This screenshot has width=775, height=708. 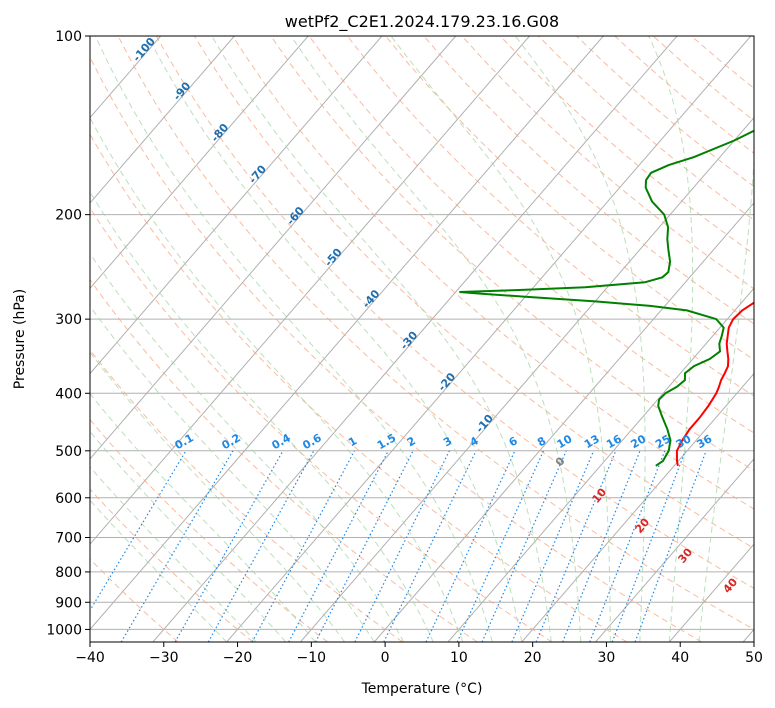 What do you see at coordinates (68, 539) in the screenshot?
I see `y-tick-label: 700` at bounding box center [68, 539].